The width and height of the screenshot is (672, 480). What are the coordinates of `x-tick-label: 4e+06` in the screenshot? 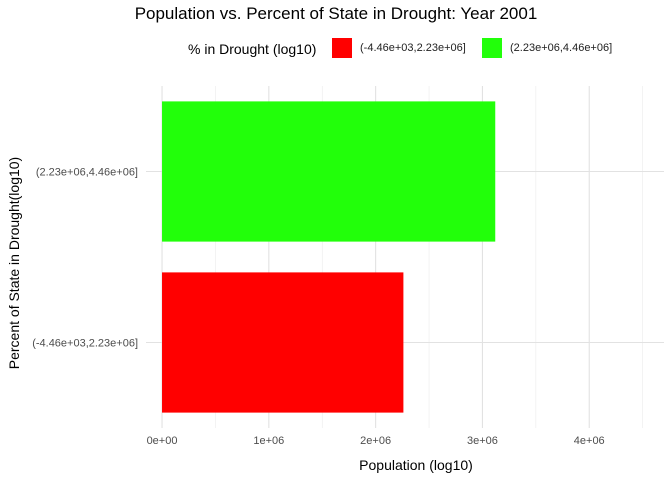 It's located at (589, 441).